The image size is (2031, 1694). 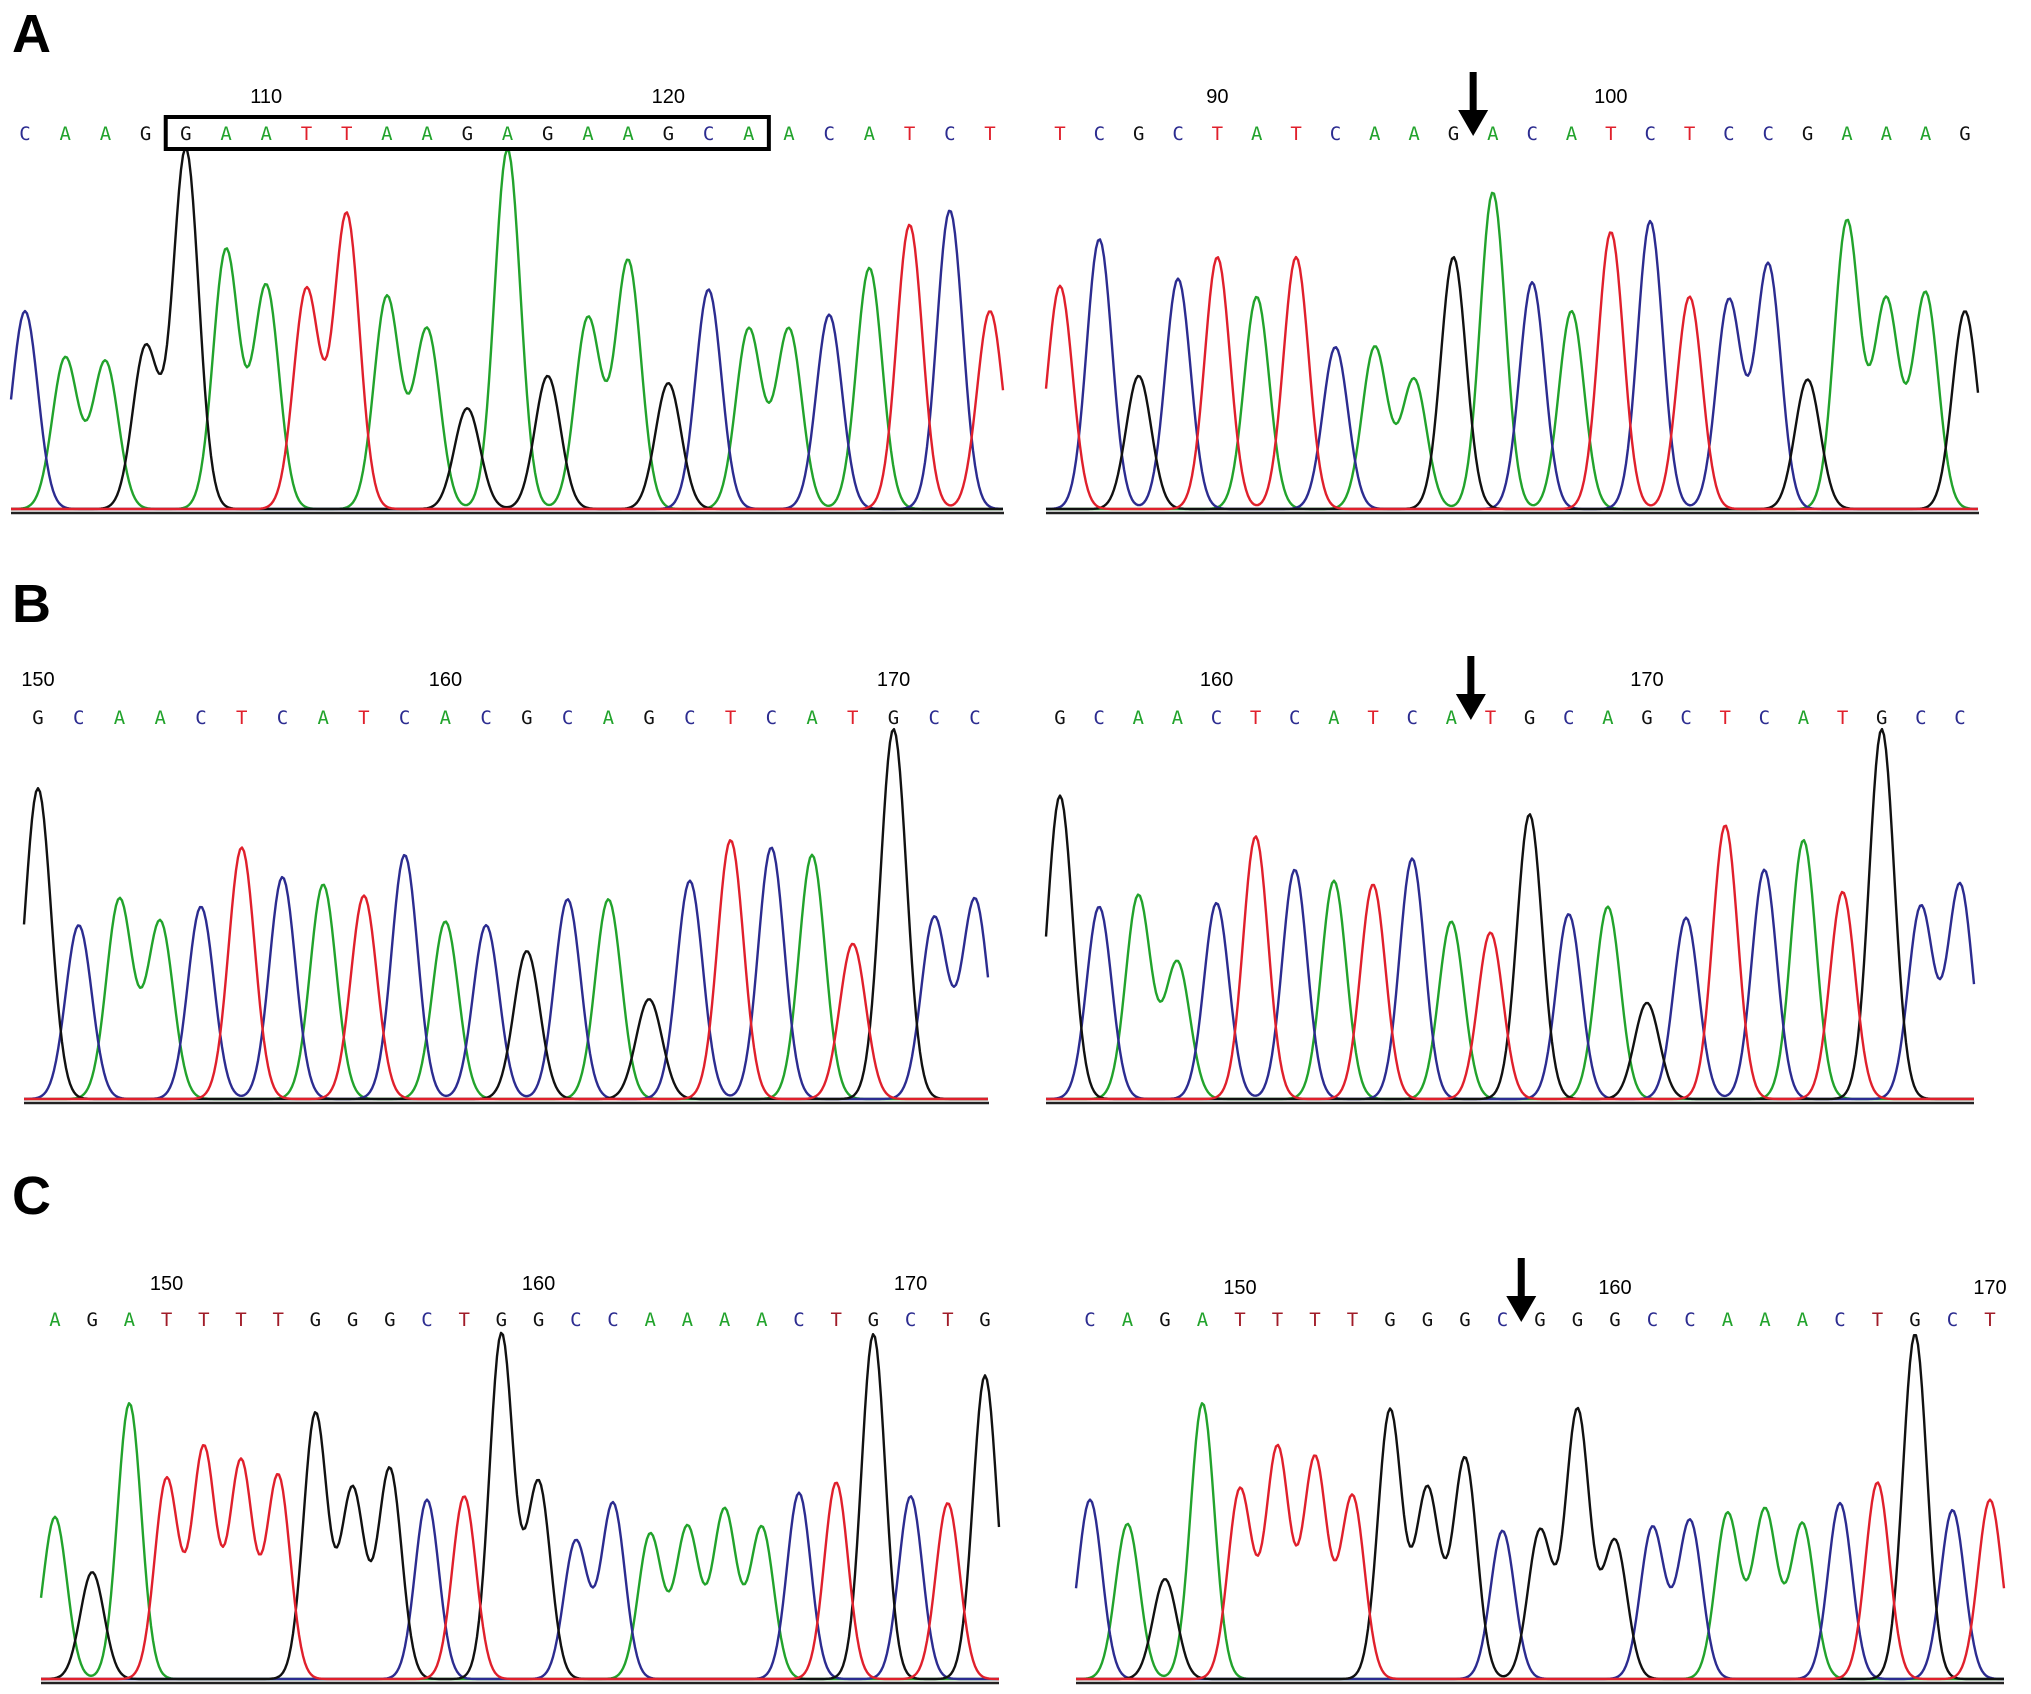 I want to click on highlight-box, so click(x=467, y=133).